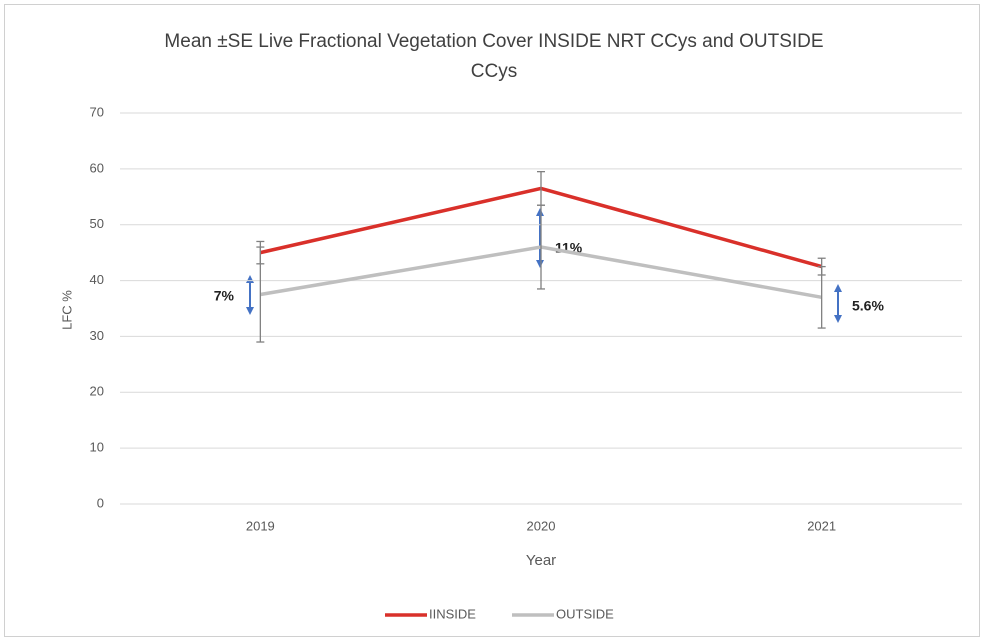 This screenshot has width=988, height=643. Describe the element at coordinates (260, 525) in the screenshot. I see `x-tick-label: 2019` at that location.